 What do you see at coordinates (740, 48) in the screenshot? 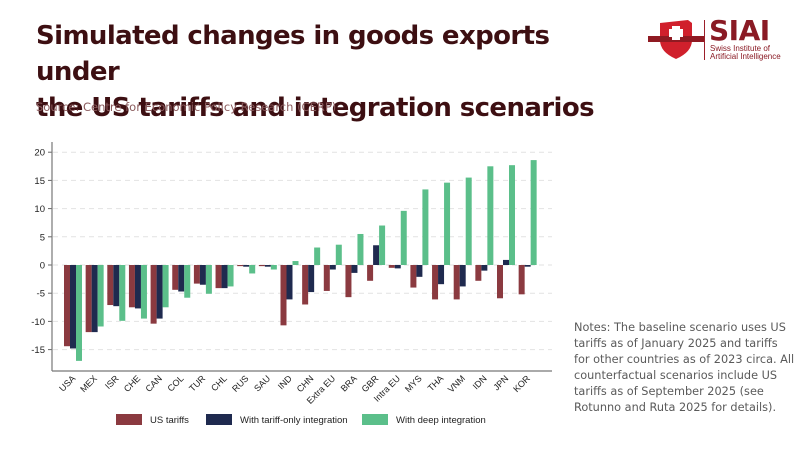
I see `logo-subtitle-line-1: Swiss Institute of` at bounding box center [740, 48].